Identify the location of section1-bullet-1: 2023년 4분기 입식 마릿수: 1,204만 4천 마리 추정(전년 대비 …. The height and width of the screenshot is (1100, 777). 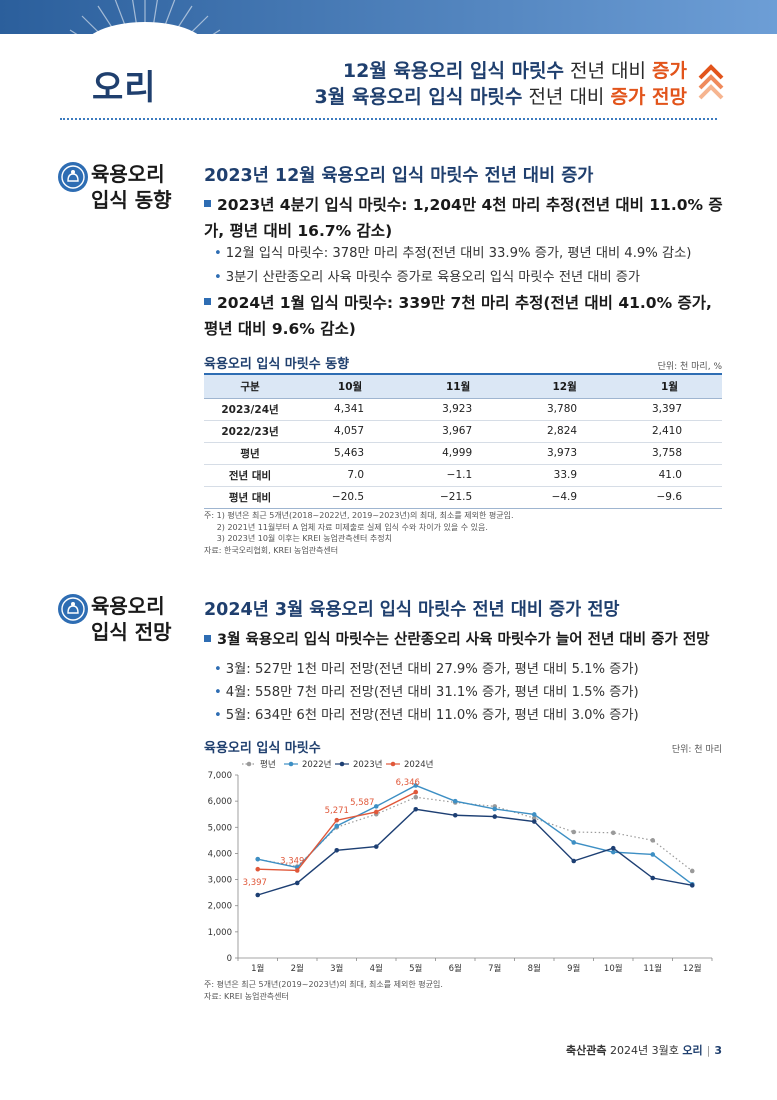
(464, 218).